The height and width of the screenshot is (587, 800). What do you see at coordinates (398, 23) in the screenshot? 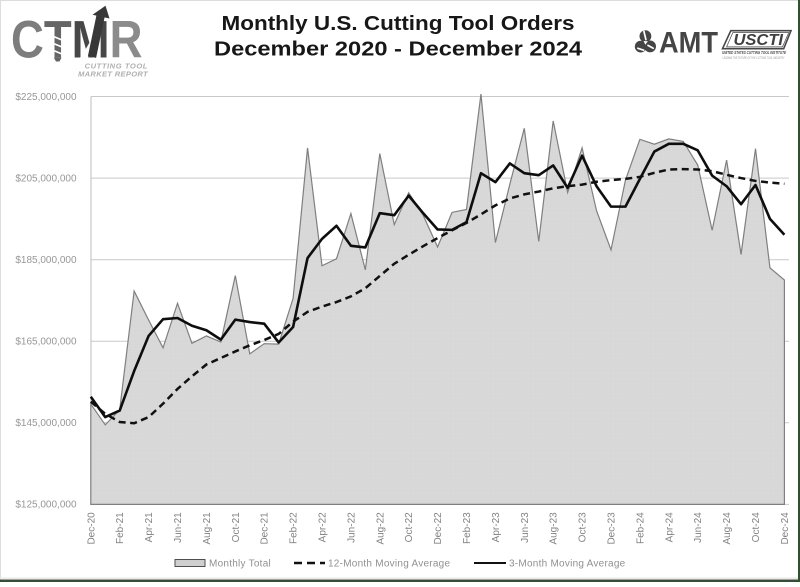
I see `svg-text:Monthly U.S. Cutting Tool Orde: Monthly U.S. Cutting Tool Orders` at bounding box center [398, 23].